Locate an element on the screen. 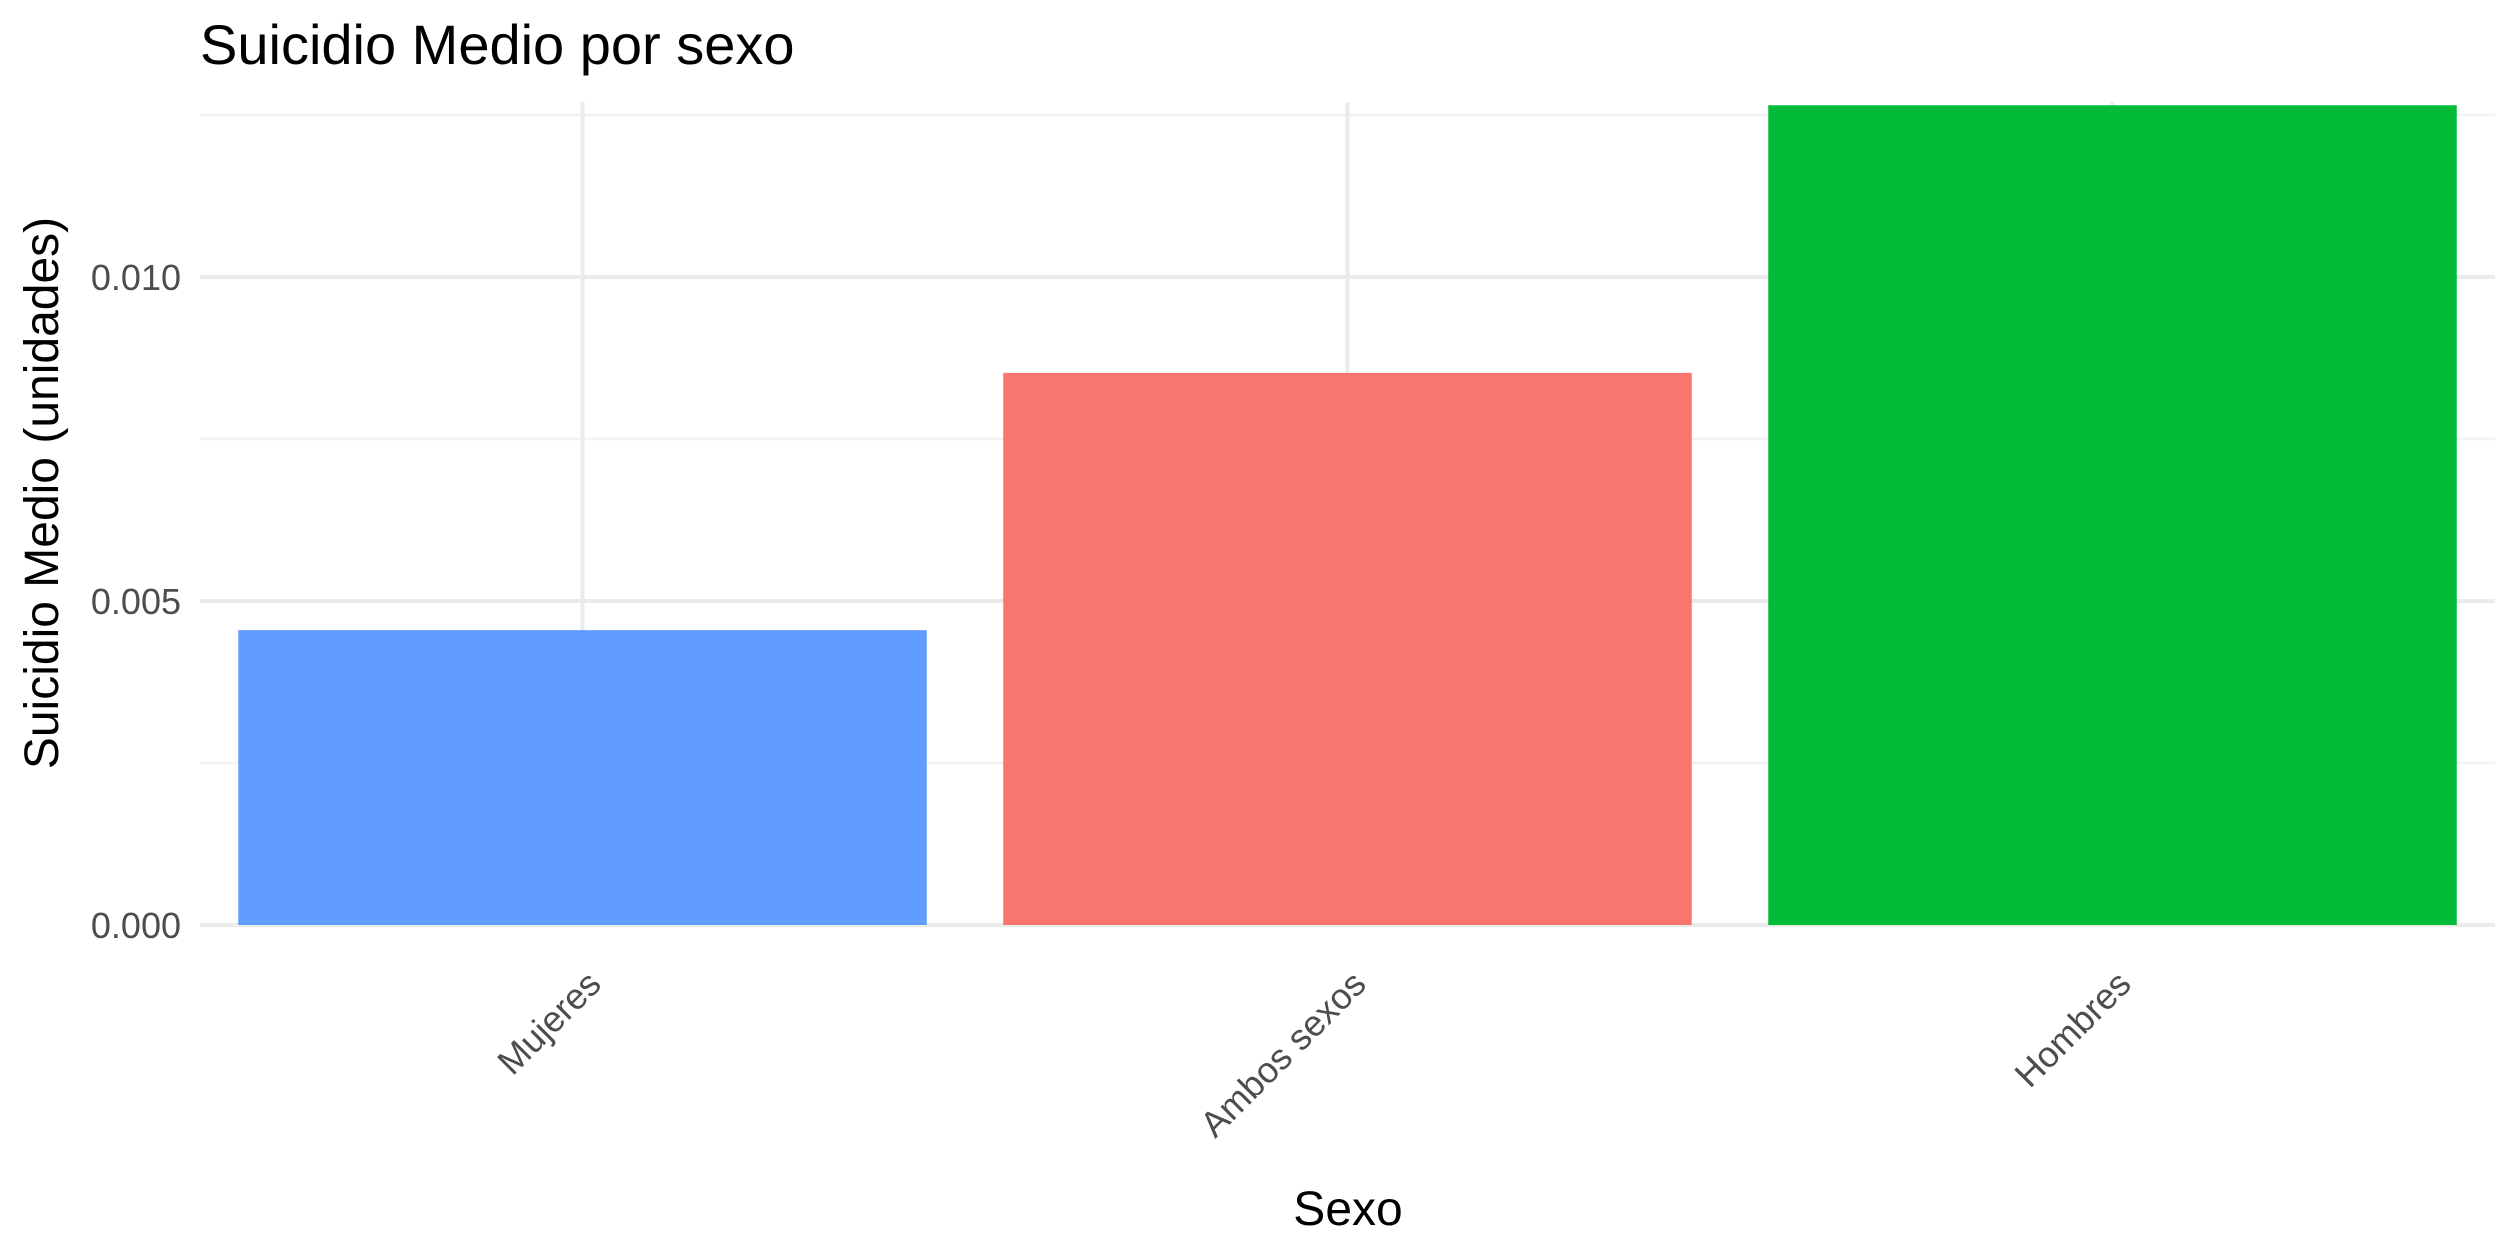 This screenshot has height=1259, width=2519. x-tick-label: Ambos sexos is located at coordinates (1283, 1054).